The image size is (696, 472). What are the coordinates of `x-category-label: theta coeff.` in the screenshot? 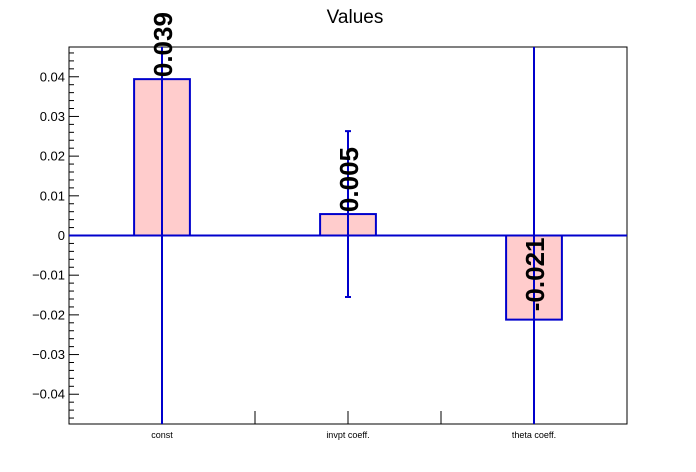 It's located at (534, 435).